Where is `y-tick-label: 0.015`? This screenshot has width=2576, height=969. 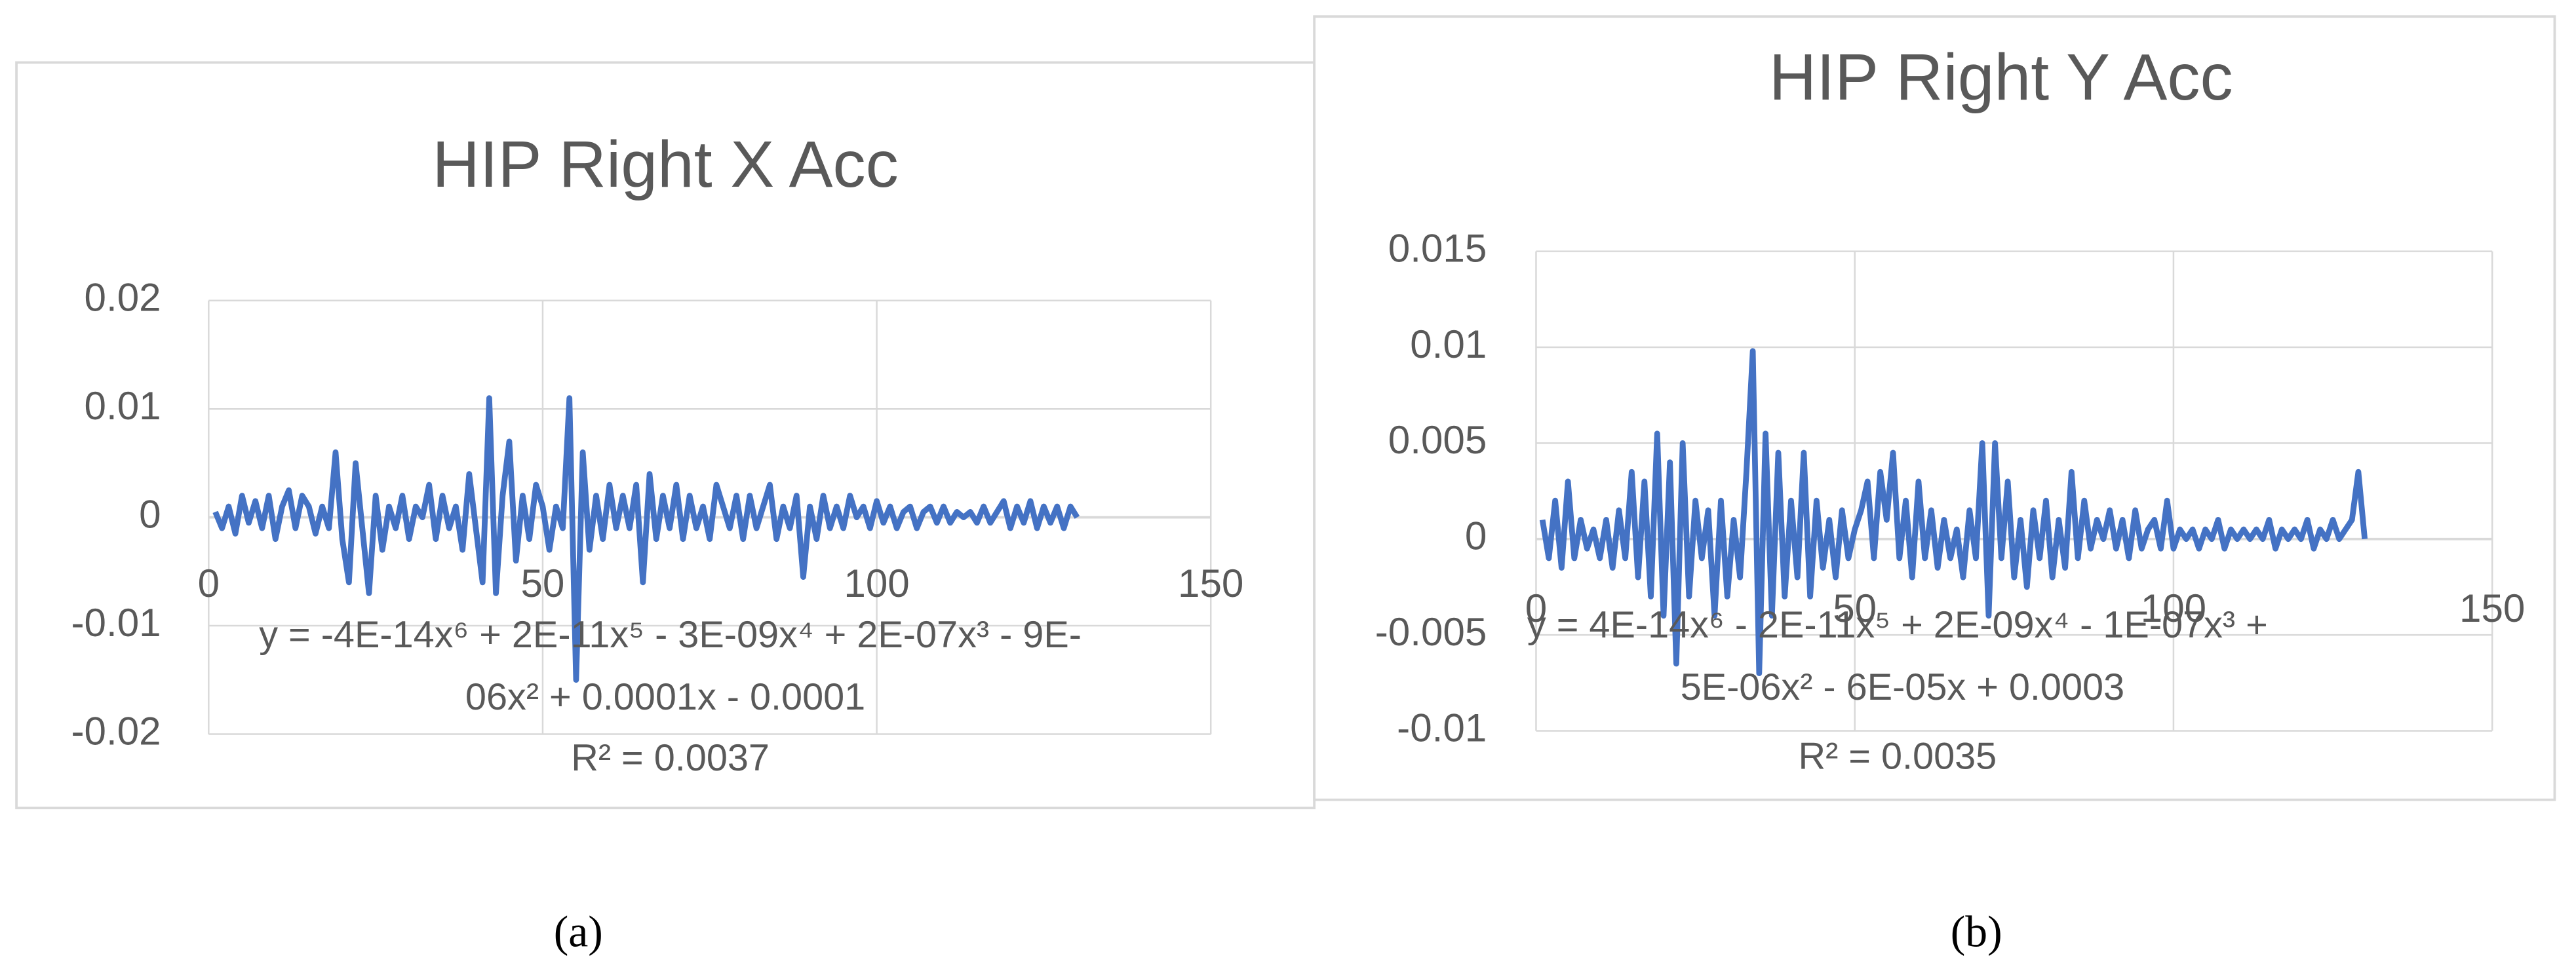 y-tick-label: 0.015 is located at coordinates (1437, 248).